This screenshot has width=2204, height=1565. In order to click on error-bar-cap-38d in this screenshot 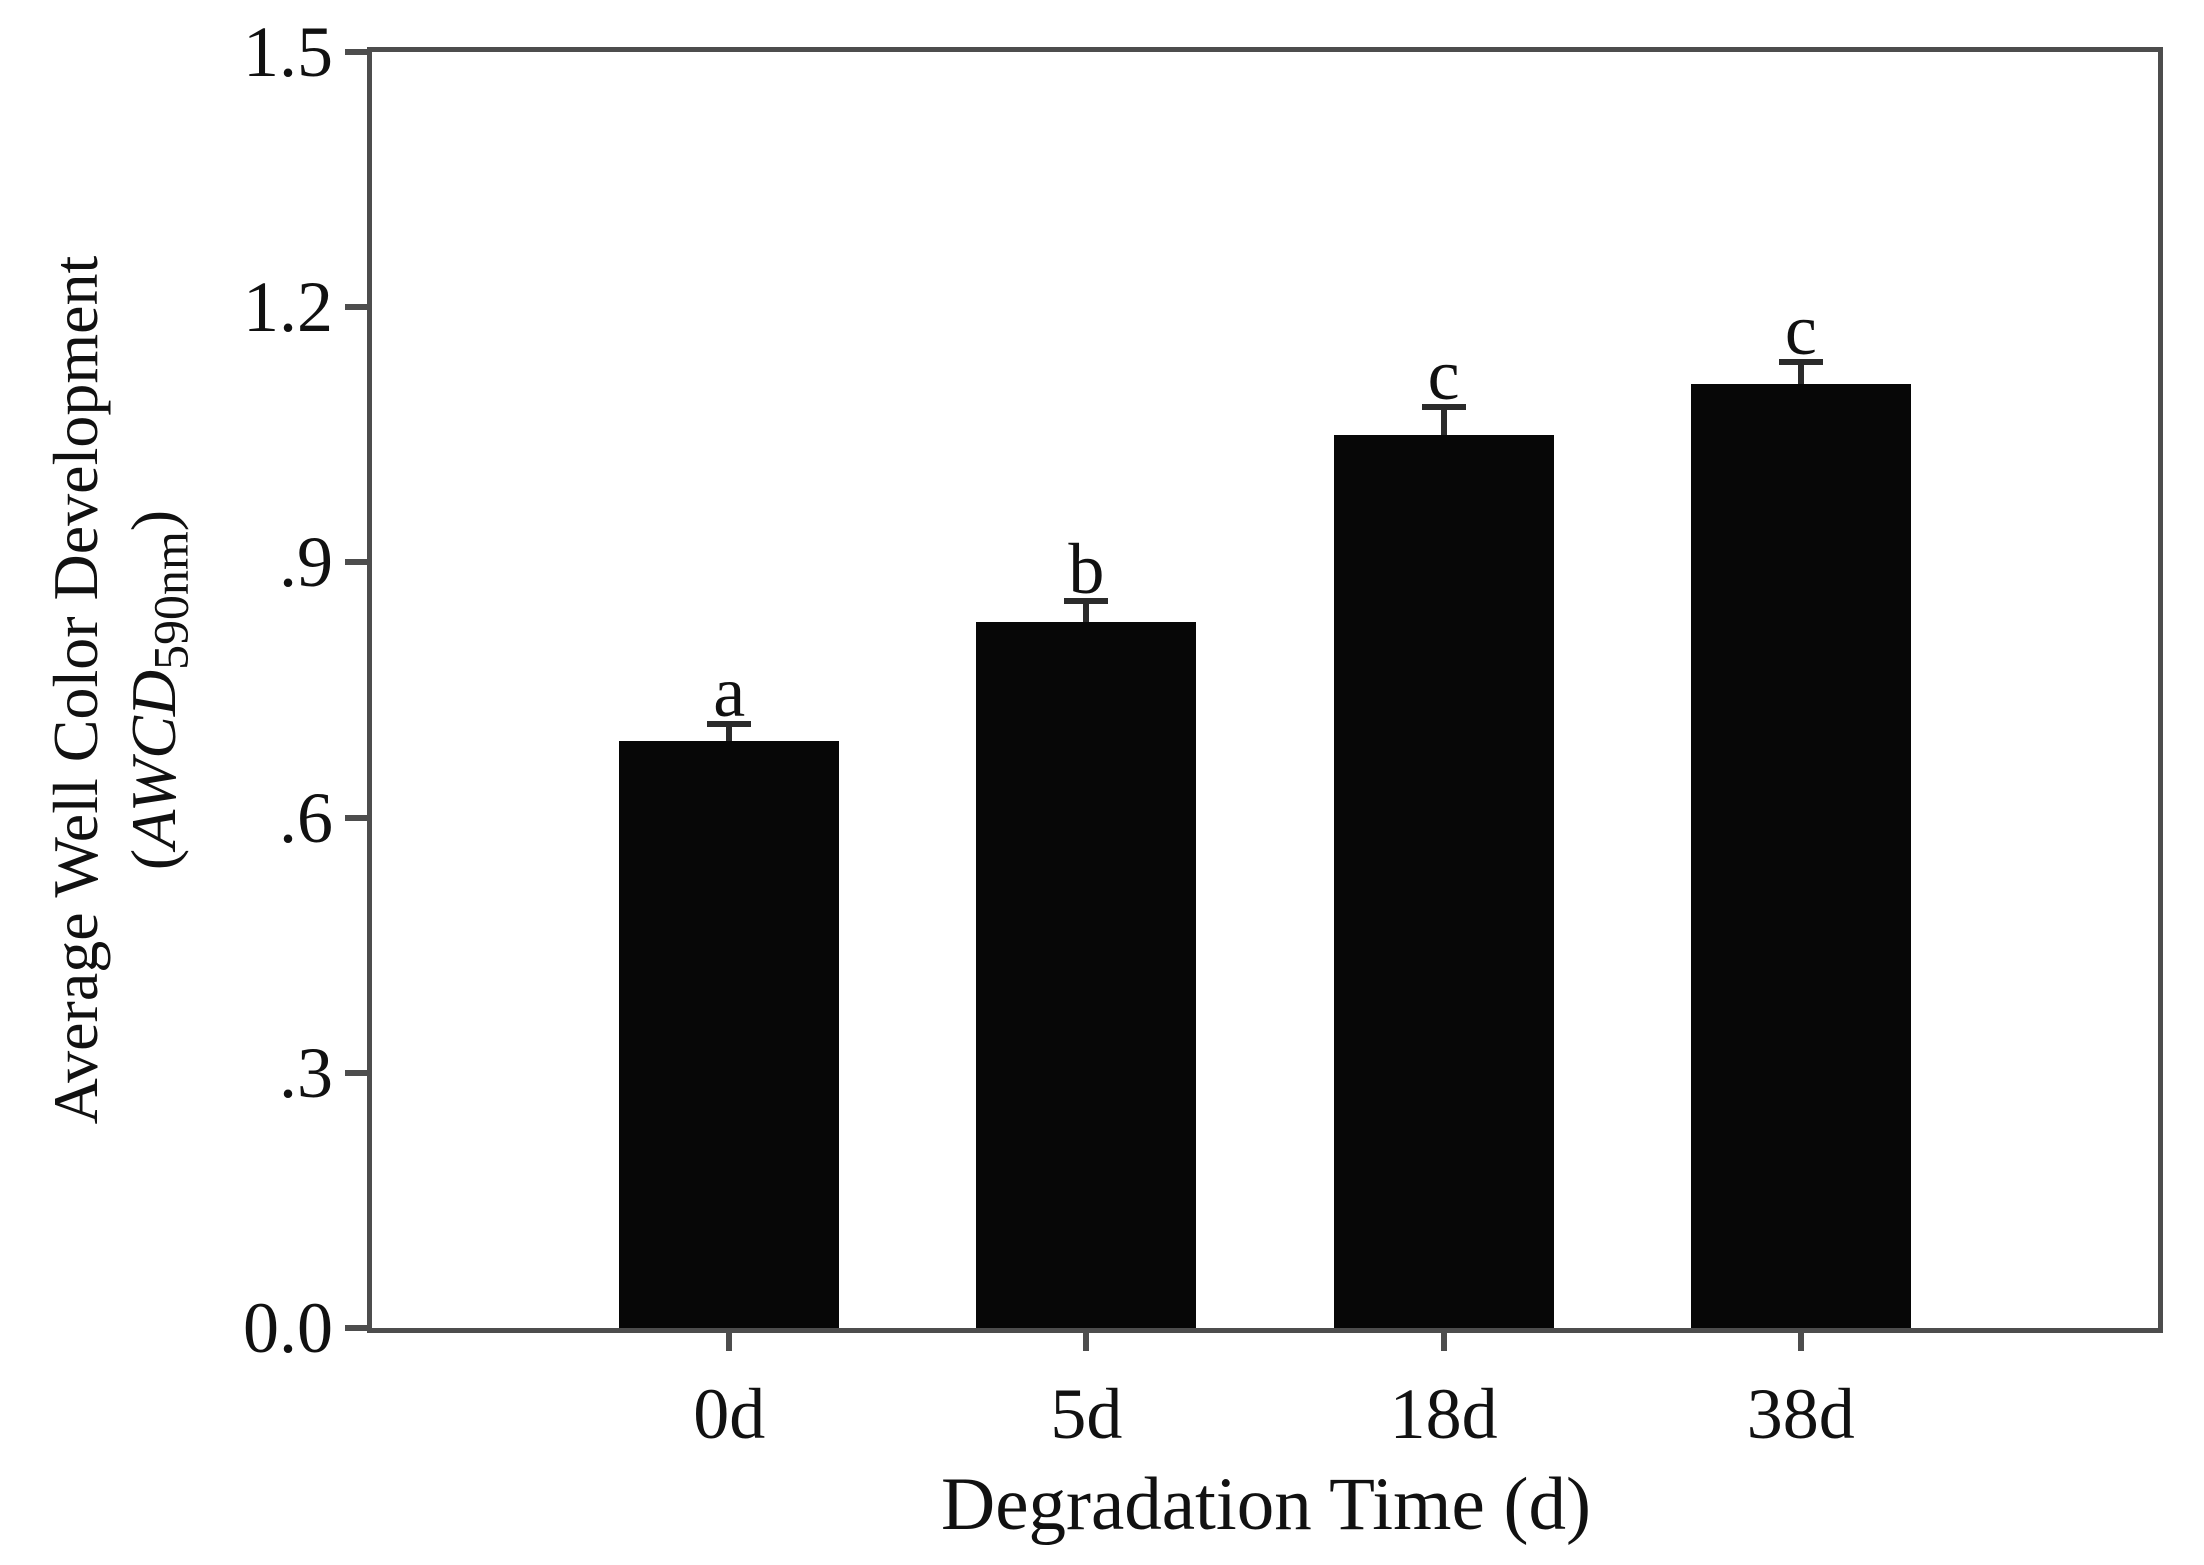, I will do `click(1800, 361)`.